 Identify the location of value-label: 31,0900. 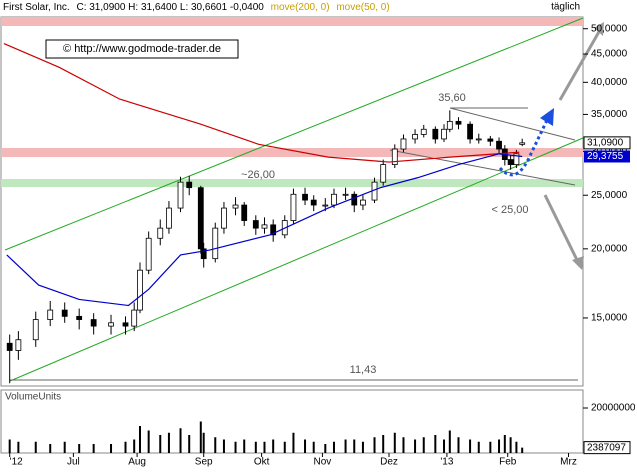
(605, 143).